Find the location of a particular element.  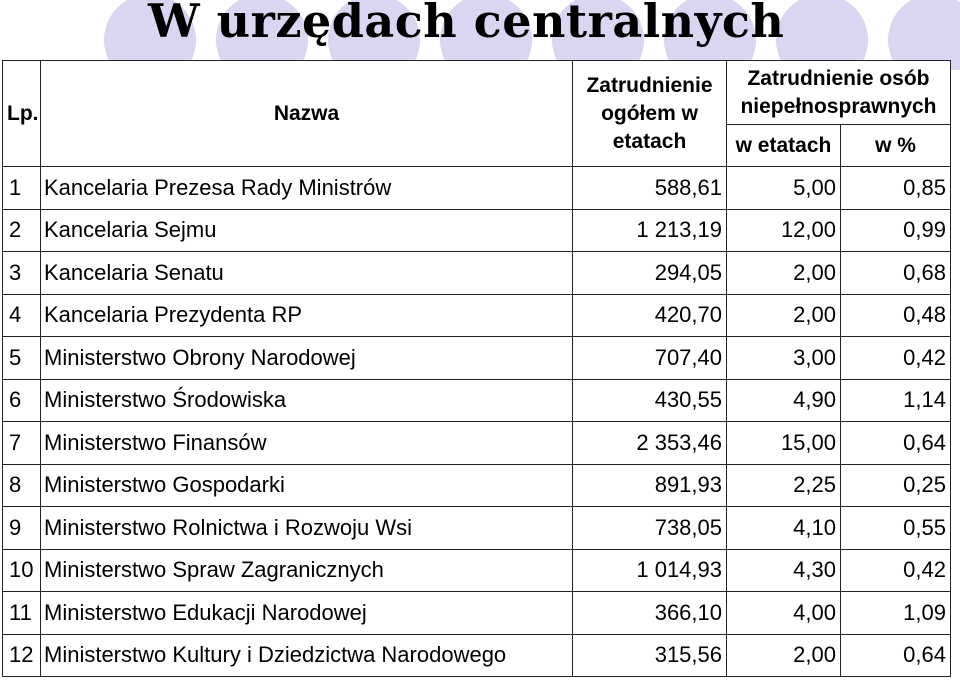

cell-name: Ministerstwo Rolnictwa i Rozwoju Wsi is located at coordinates (306, 528).